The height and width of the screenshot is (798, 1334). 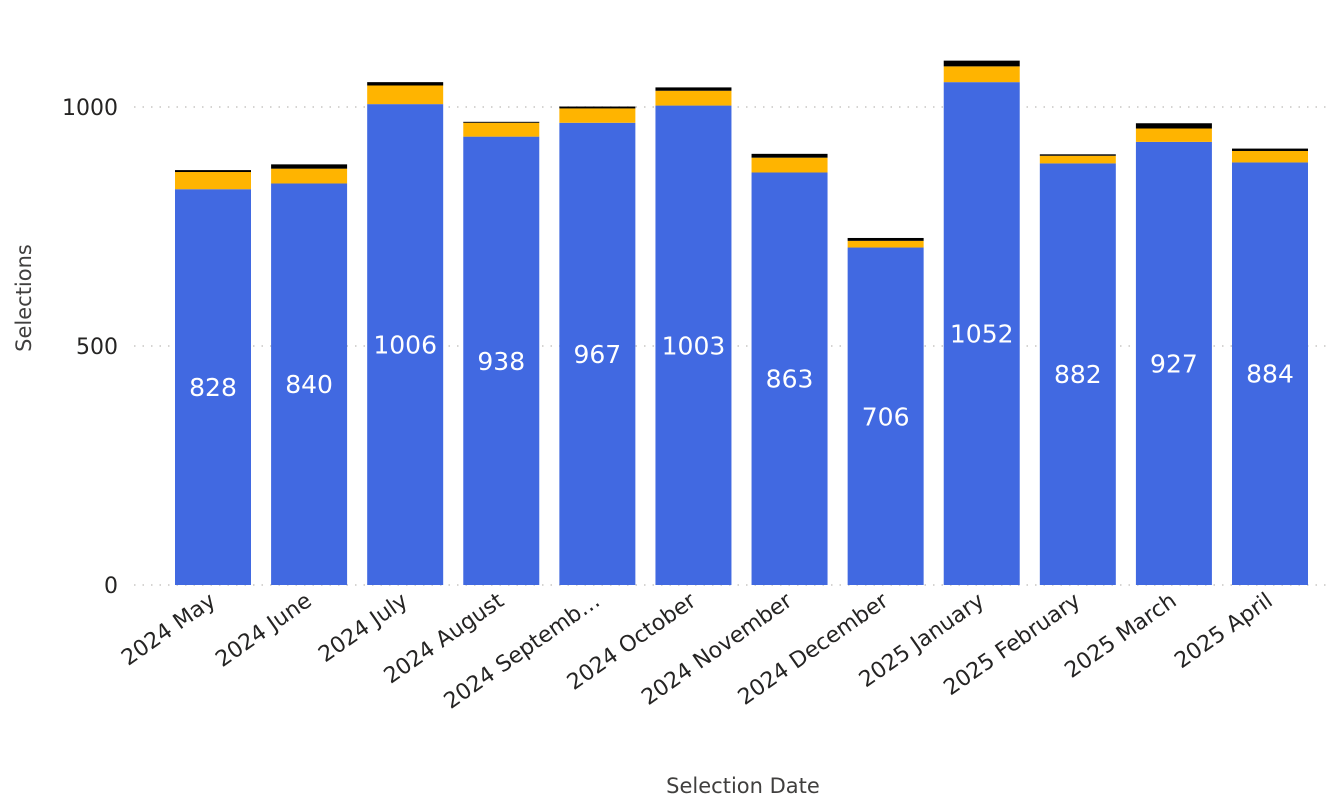 I want to click on data-label: 927, so click(x=1174, y=363).